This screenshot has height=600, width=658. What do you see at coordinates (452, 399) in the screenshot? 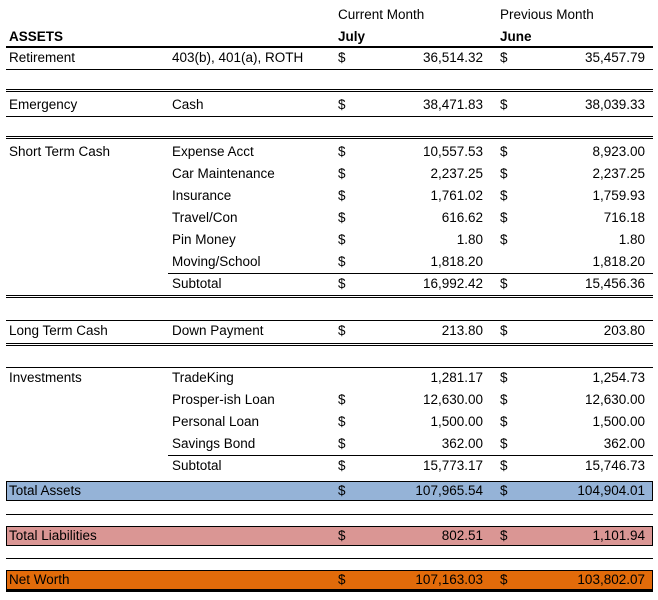
I see `current-value: 12,630.00` at bounding box center [452, 399].